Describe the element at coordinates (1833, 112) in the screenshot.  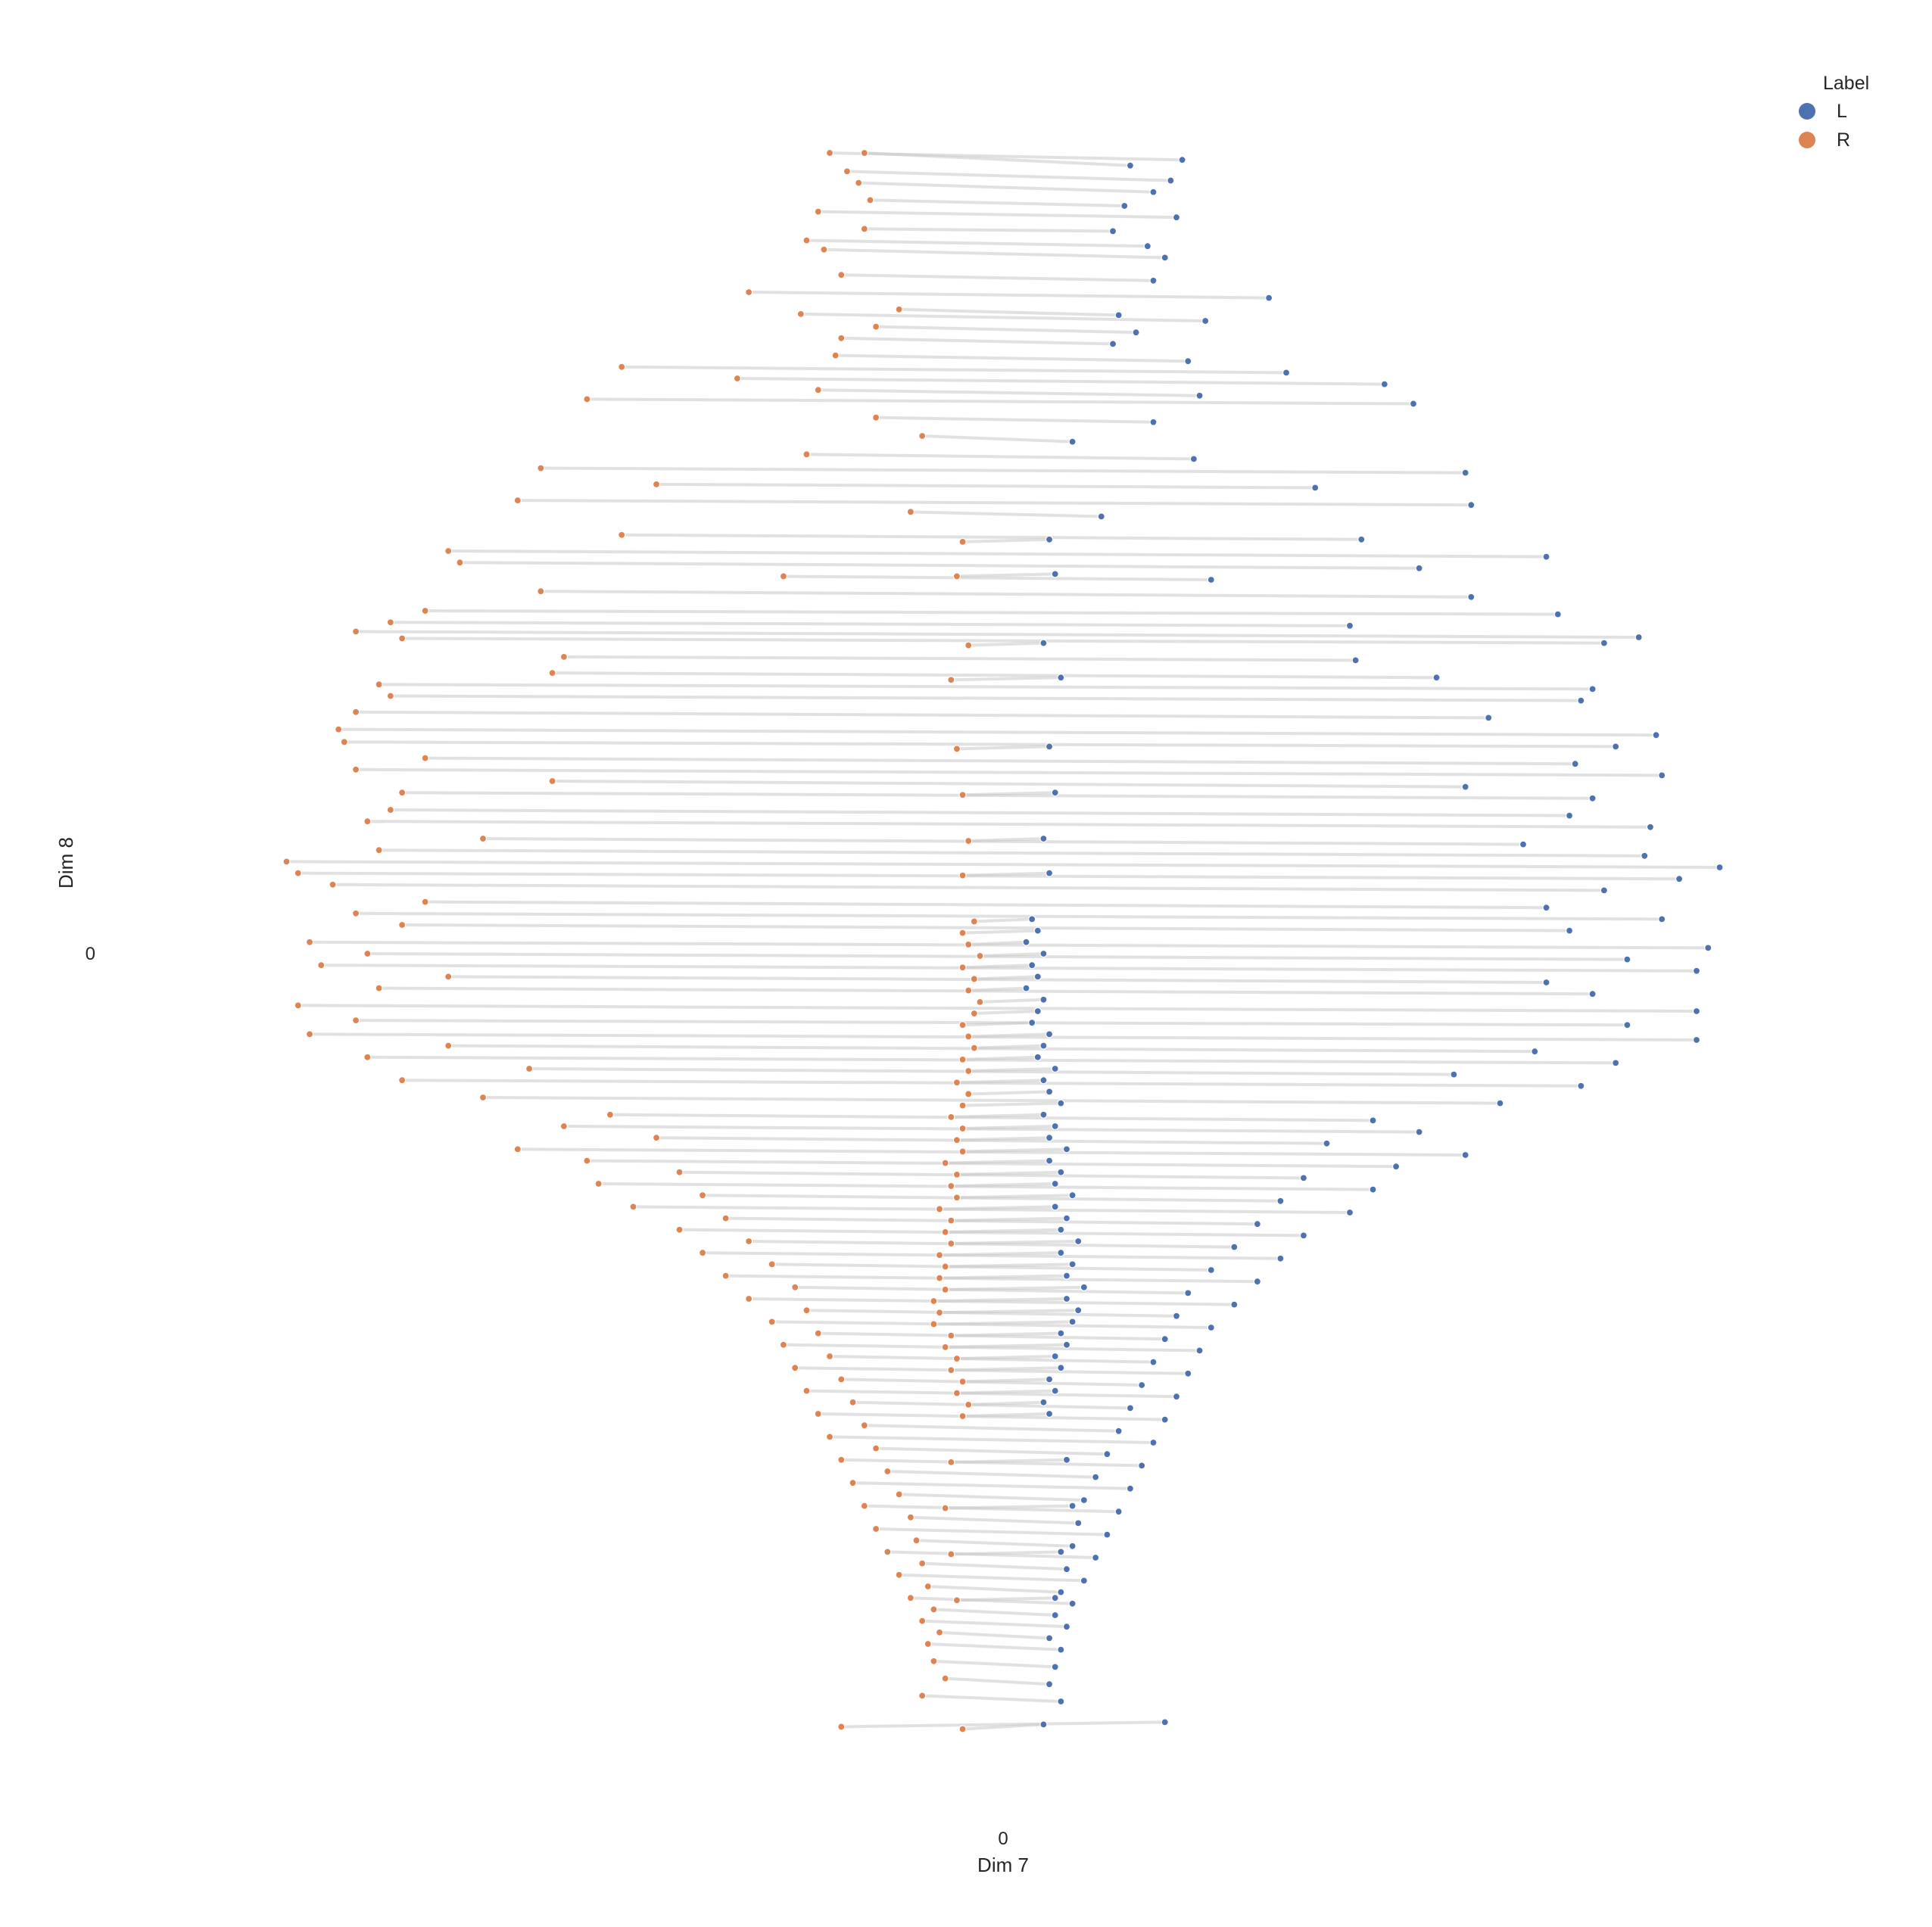
I see `legend: Label L R` at that location.